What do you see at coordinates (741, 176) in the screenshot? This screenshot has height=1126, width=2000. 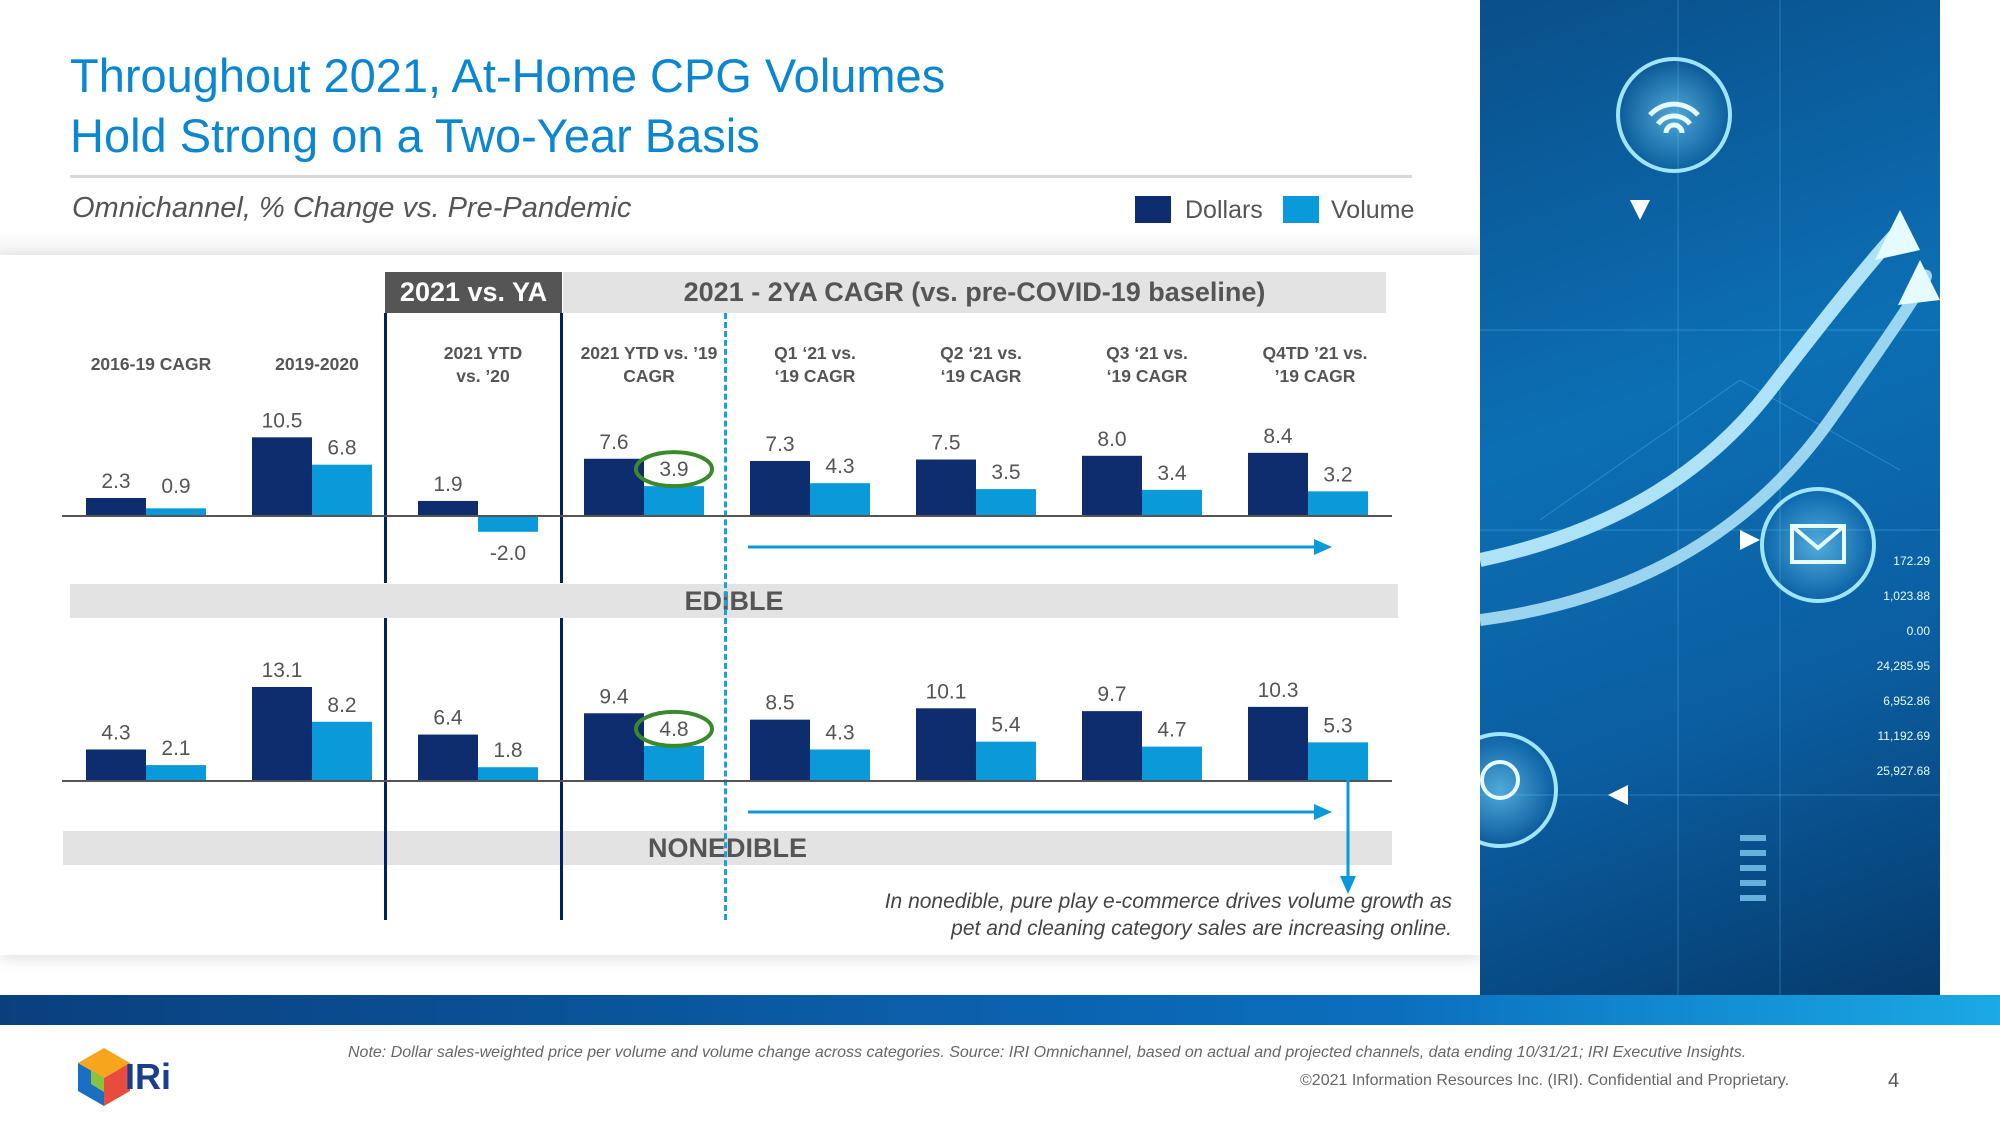 I see `title-divider` at bounding box center [741, 176].